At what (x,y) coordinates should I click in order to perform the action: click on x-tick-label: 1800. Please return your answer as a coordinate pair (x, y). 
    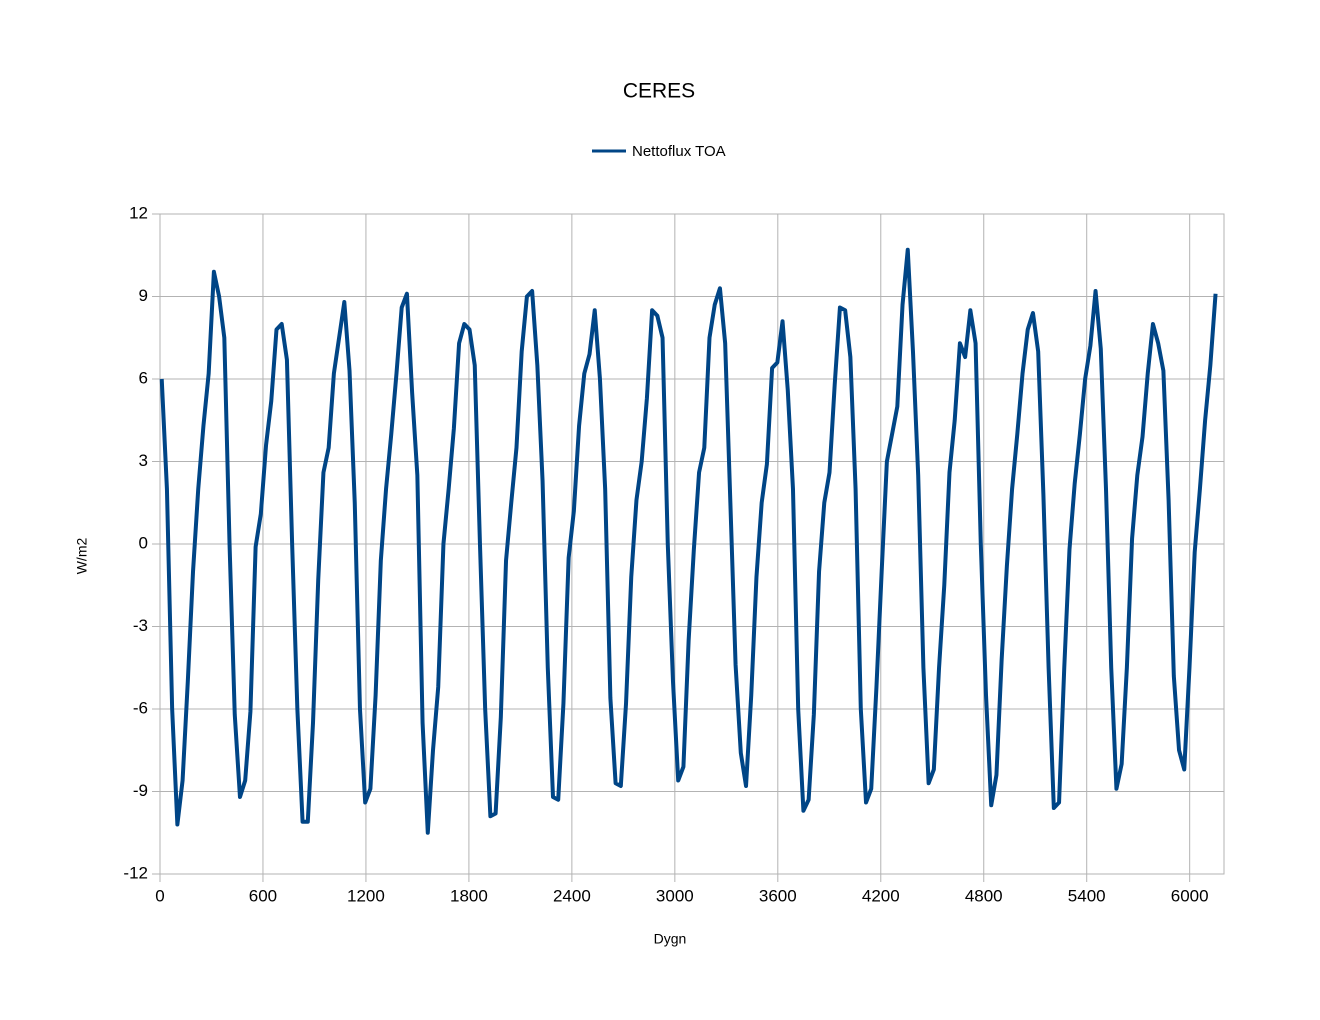
    Looking at the image, I should click on (469, 895).